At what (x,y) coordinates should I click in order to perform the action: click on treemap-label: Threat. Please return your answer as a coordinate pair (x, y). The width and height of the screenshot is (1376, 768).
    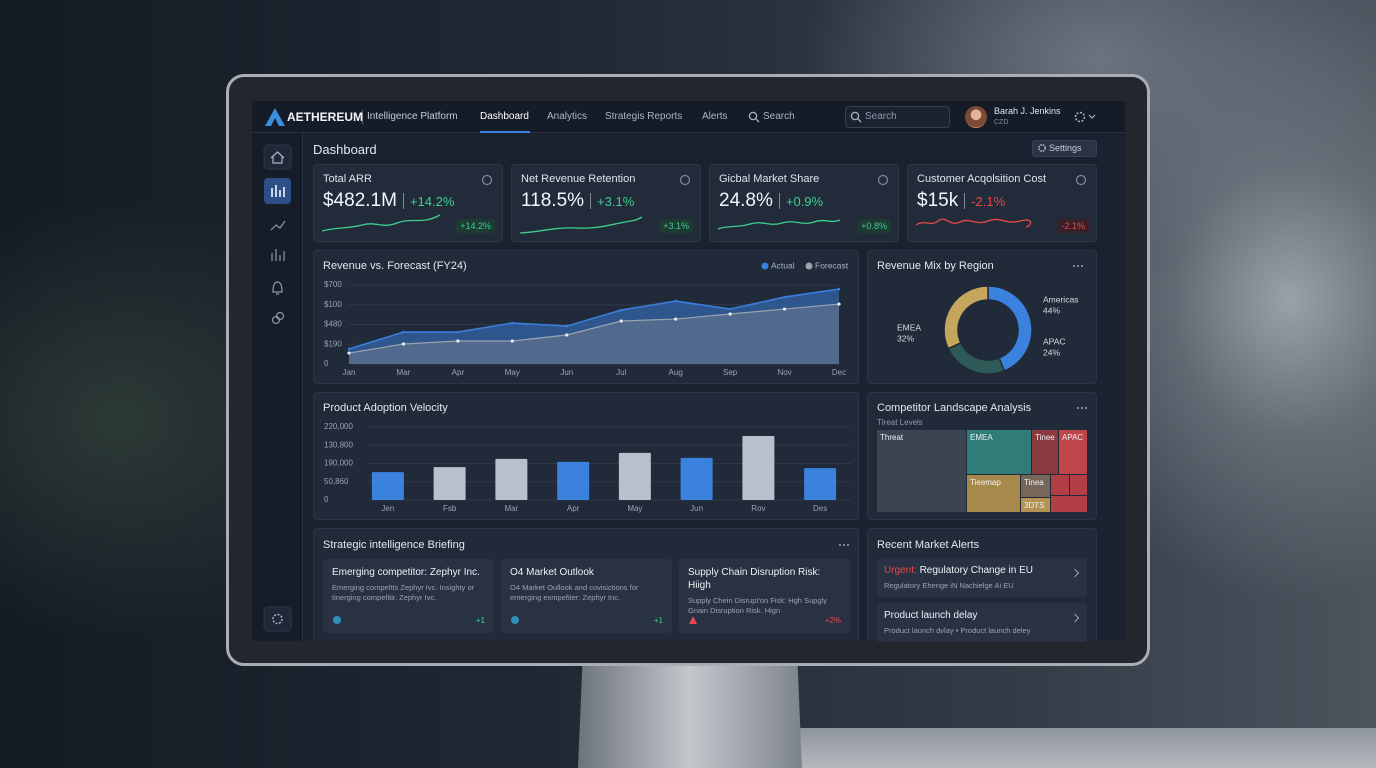
    Looking at the image, I should click on (892, 437).